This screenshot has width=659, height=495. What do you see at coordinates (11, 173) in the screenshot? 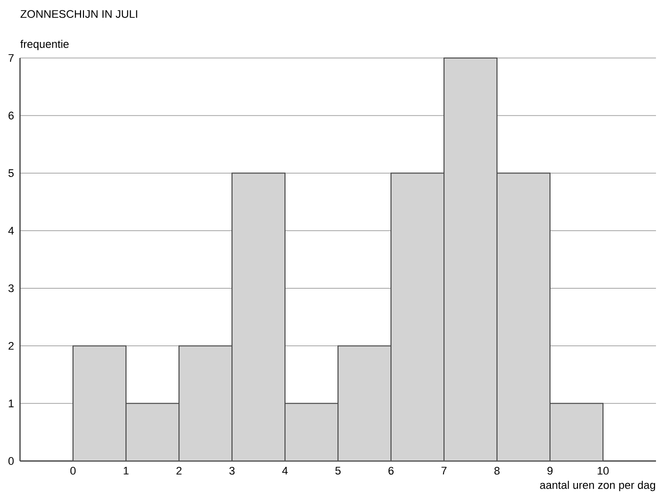
I see `y-tick-label: 5` at bounding box center [11, 173].